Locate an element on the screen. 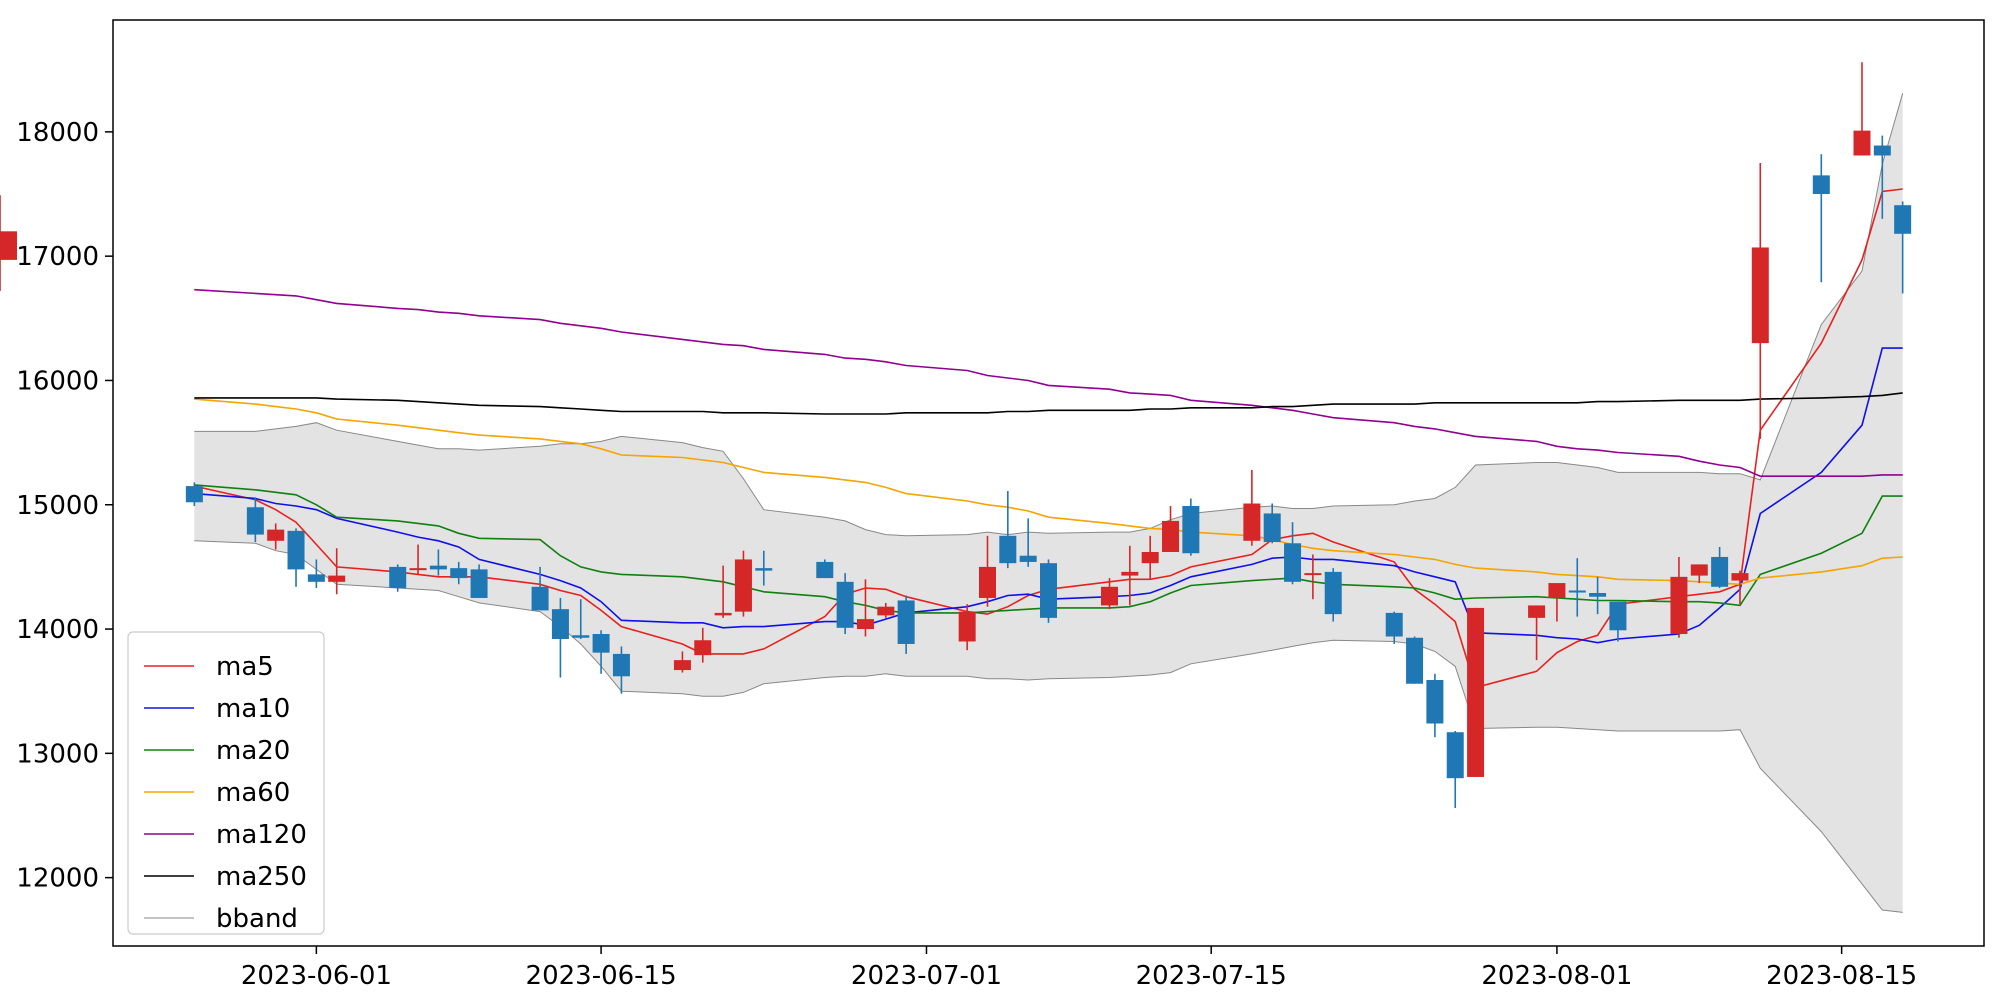 The height and width of the screenshot is (1000, 2000). x-tick-label: 2023-08-15 is located at coordinates (1841, 976).